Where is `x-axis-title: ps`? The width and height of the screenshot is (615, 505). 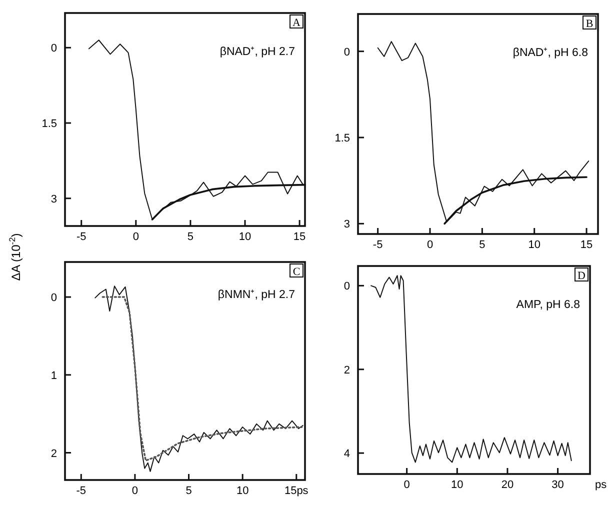 x-axis-title: ps is located at coordinates (601, 485).